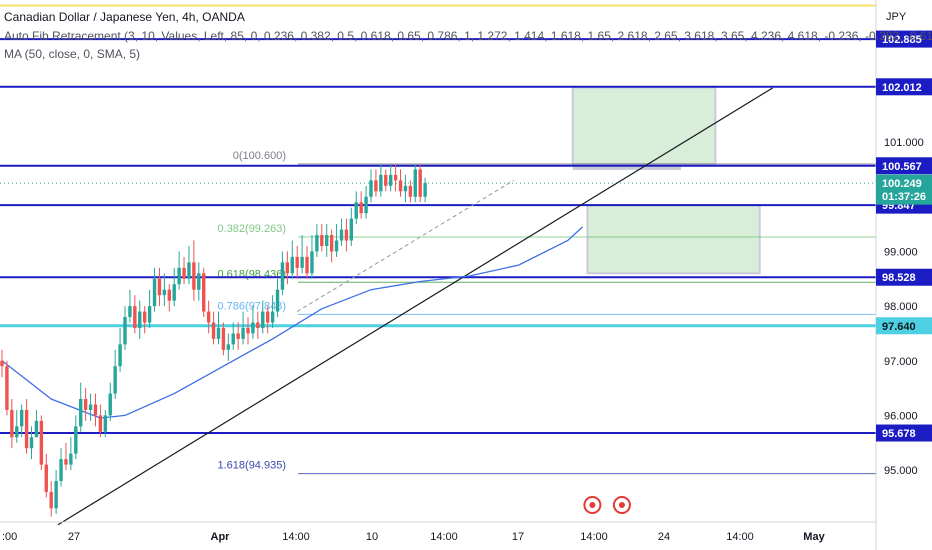  What do you see at coordinates (594, 537) in the screenshot?
I see `time-tick-label: 14:00` at bounding box center [594, 537].